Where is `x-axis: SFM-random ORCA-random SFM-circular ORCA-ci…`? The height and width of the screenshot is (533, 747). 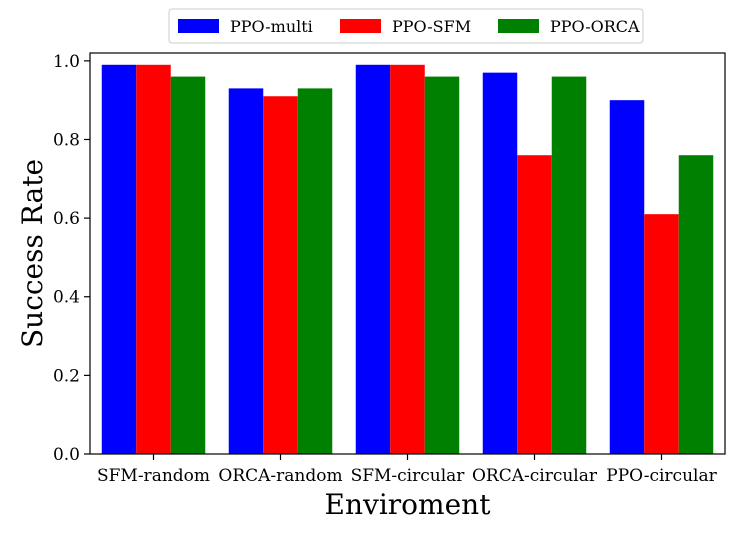 x-axis: SFM-random ORCA-random SFM-circular ORCA-ci… is located at coordinates (407, 470).